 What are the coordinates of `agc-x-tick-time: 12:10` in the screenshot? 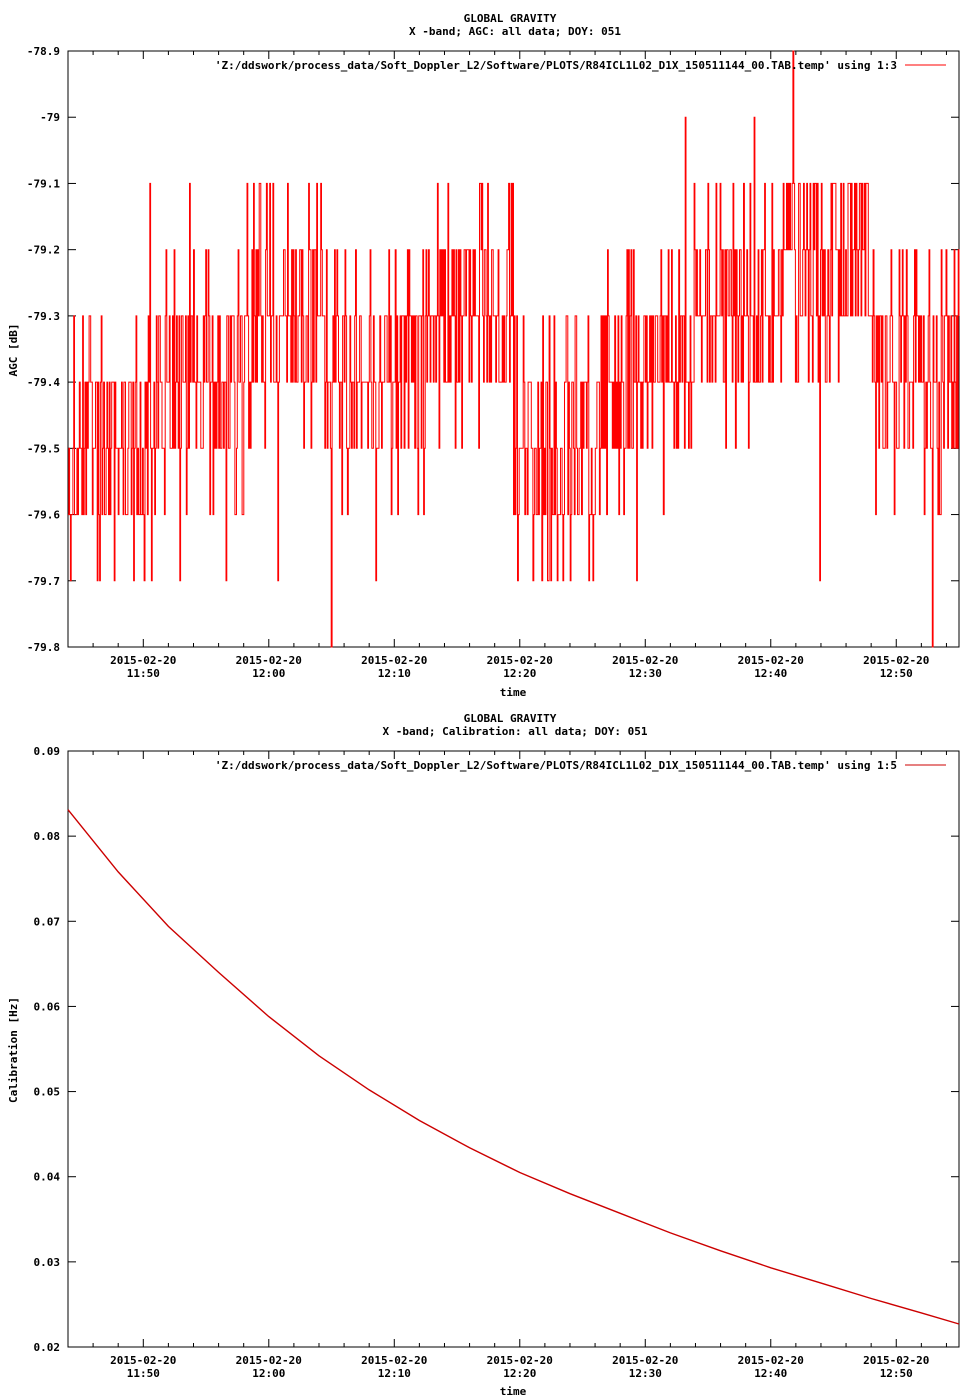 It's located at (394, 673).